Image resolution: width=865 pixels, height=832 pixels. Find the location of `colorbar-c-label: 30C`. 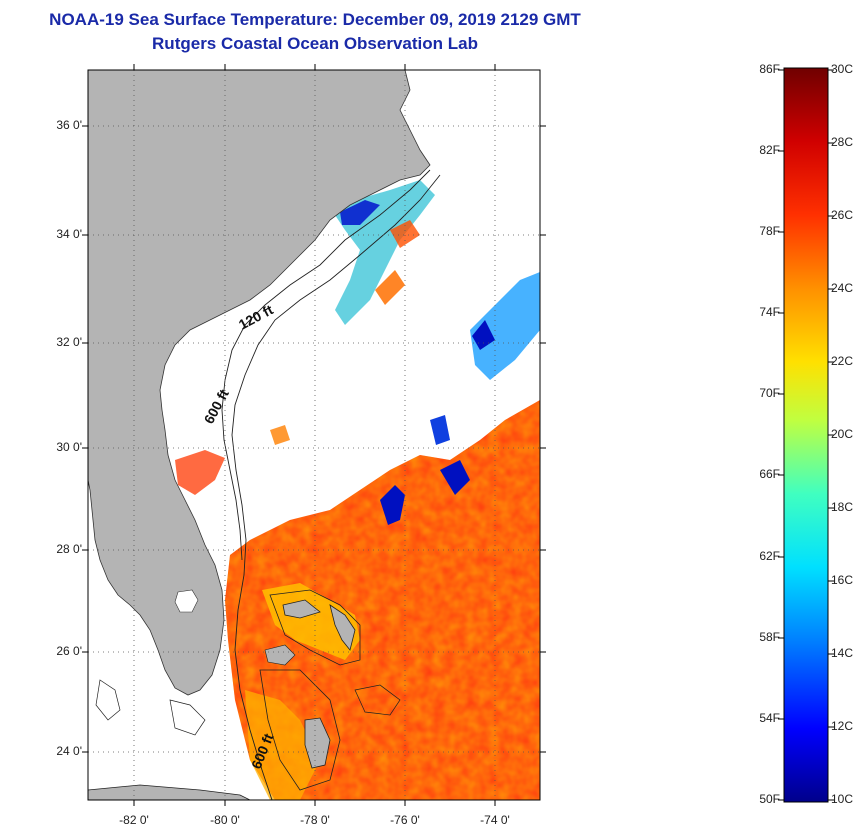

colorbar-c-label: 30C is located at coordinates (842, 69).